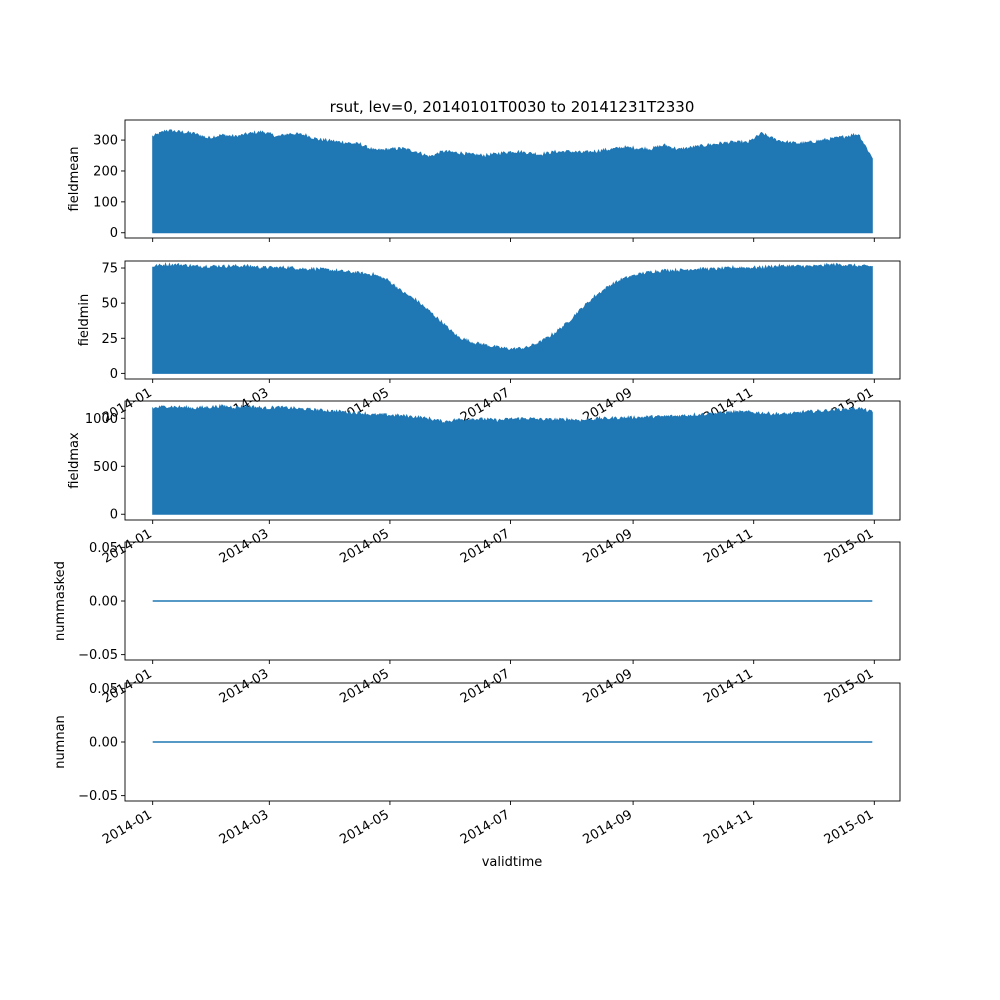 Image resolution: width=1000 pixels, height=1000 pixels. I want to click on y-tick-label: 200, so click(105, 171).